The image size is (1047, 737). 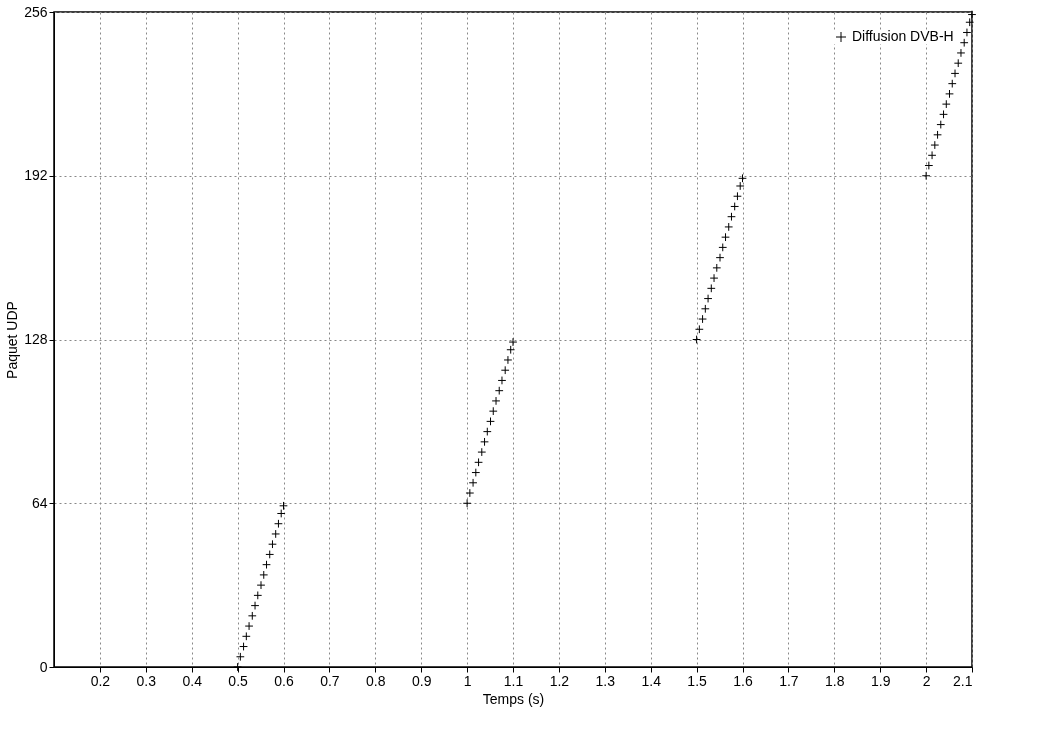 I want to click on x-tick-label: 1.2, so click(x=559, y=680).